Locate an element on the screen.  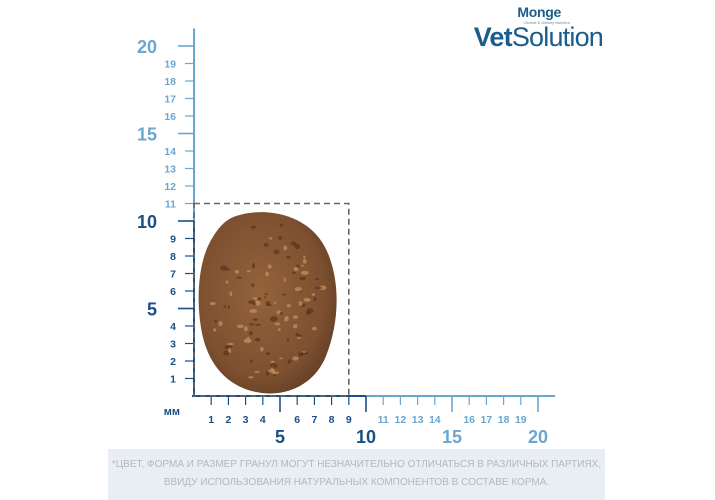
x-tick-label: 4 is located at coordinates (263, 420).